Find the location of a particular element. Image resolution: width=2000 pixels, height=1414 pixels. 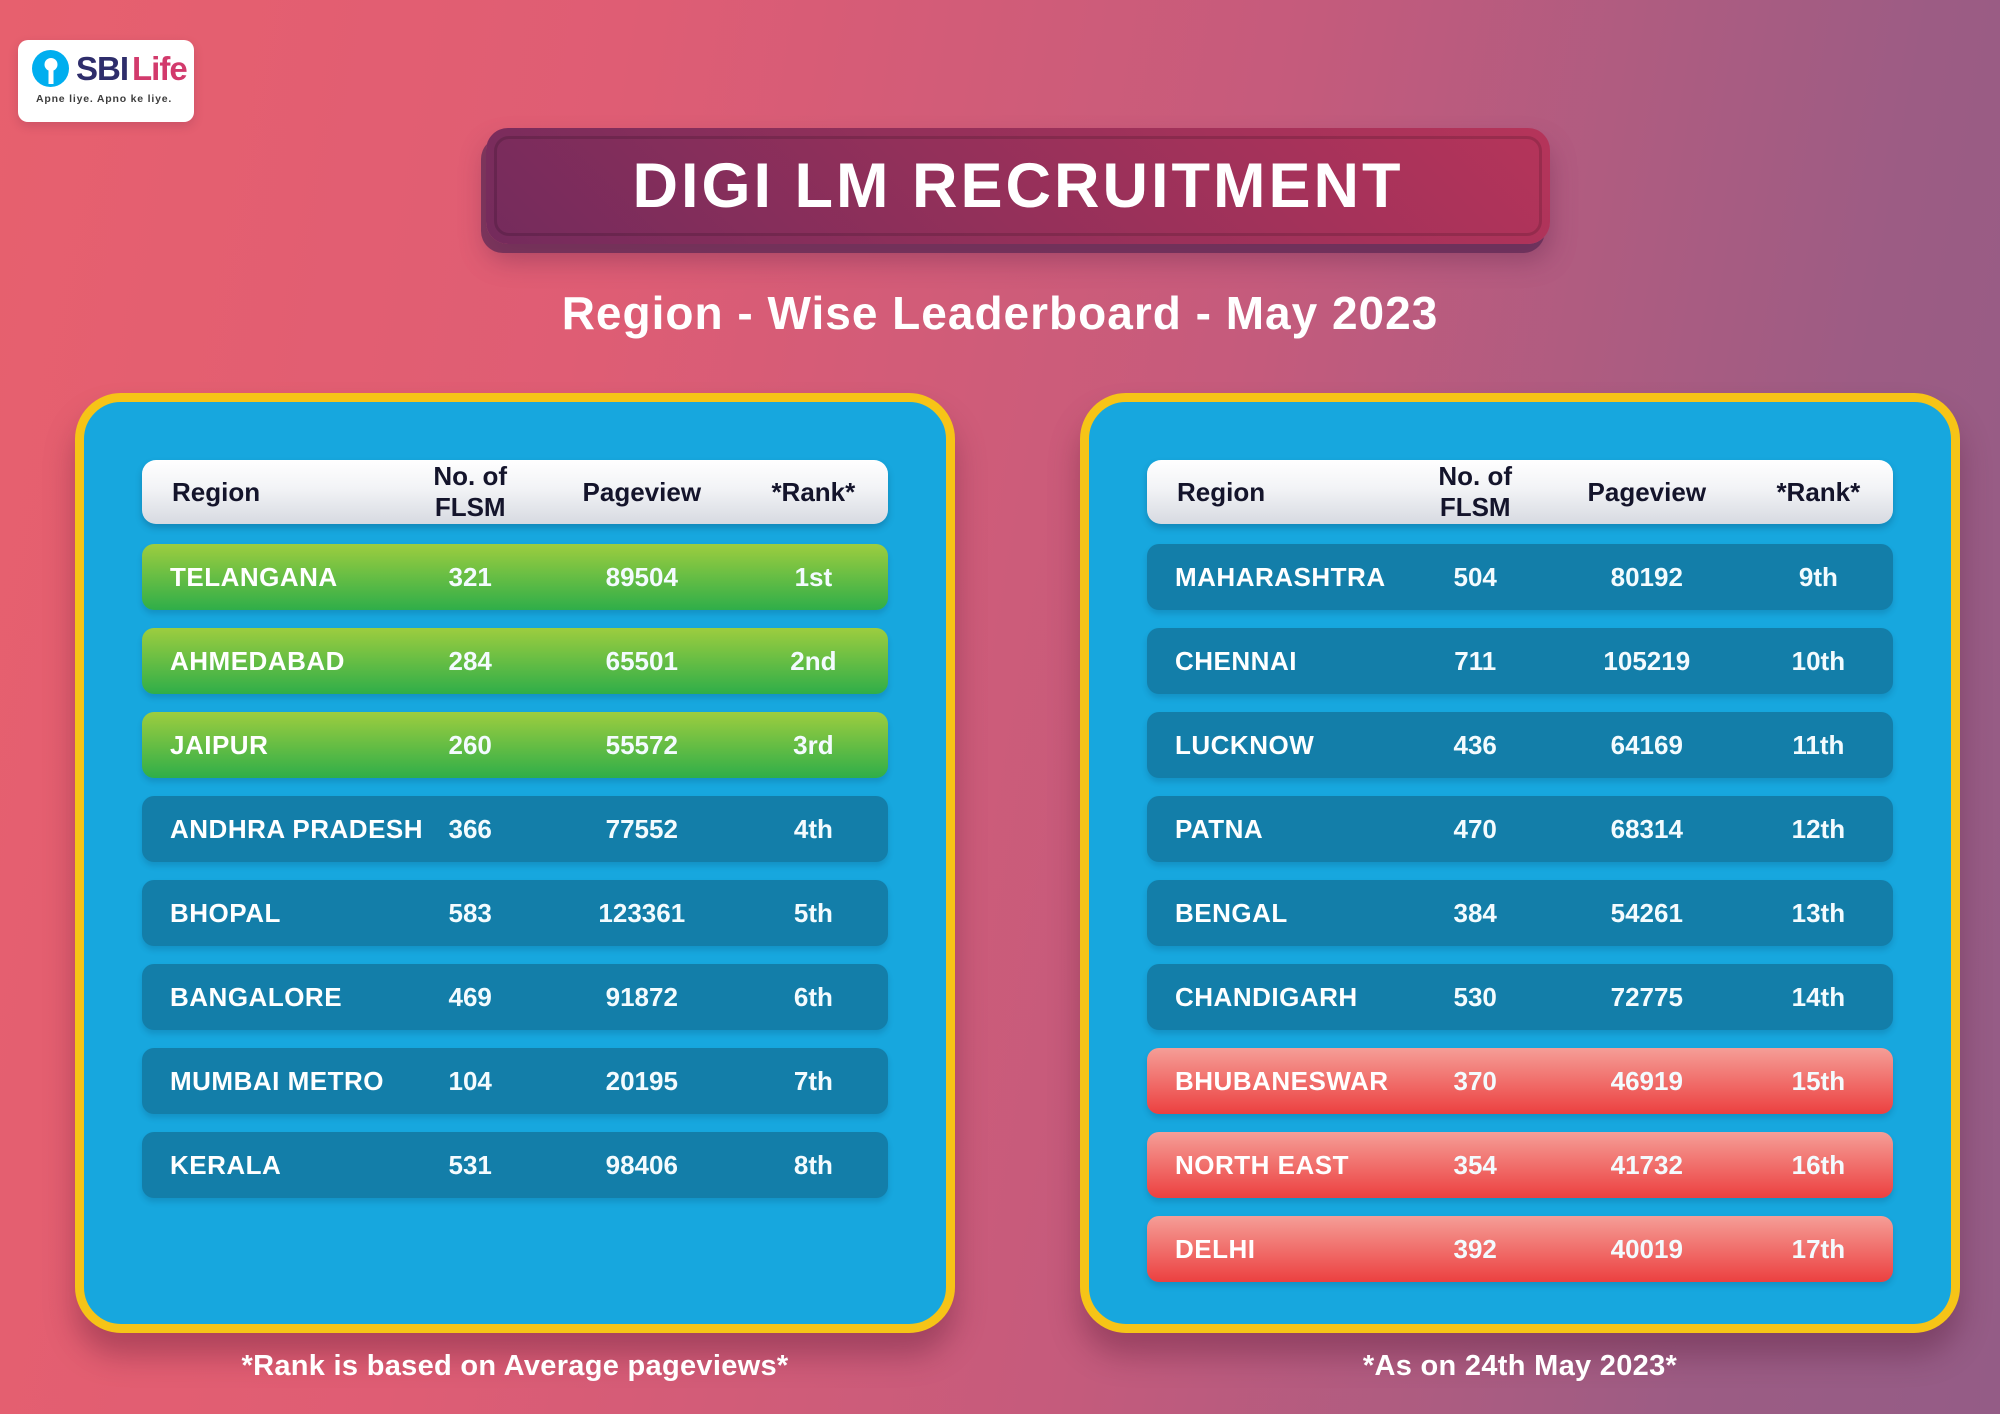

sbi-life-logo: SBI Life Apne liye. Apno ke liye. is located at coordinates (106, 81).